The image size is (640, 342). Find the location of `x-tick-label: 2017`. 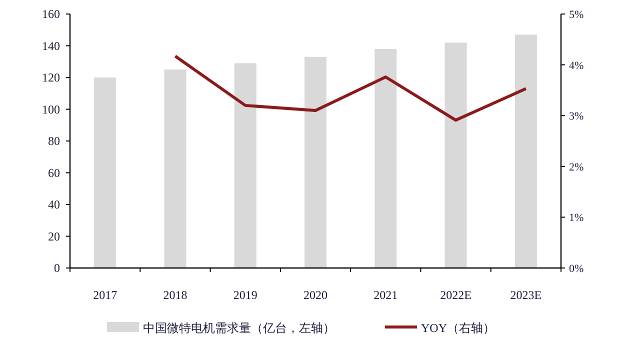

x-tick-label: 2017 is located at coordinates (105, 295).